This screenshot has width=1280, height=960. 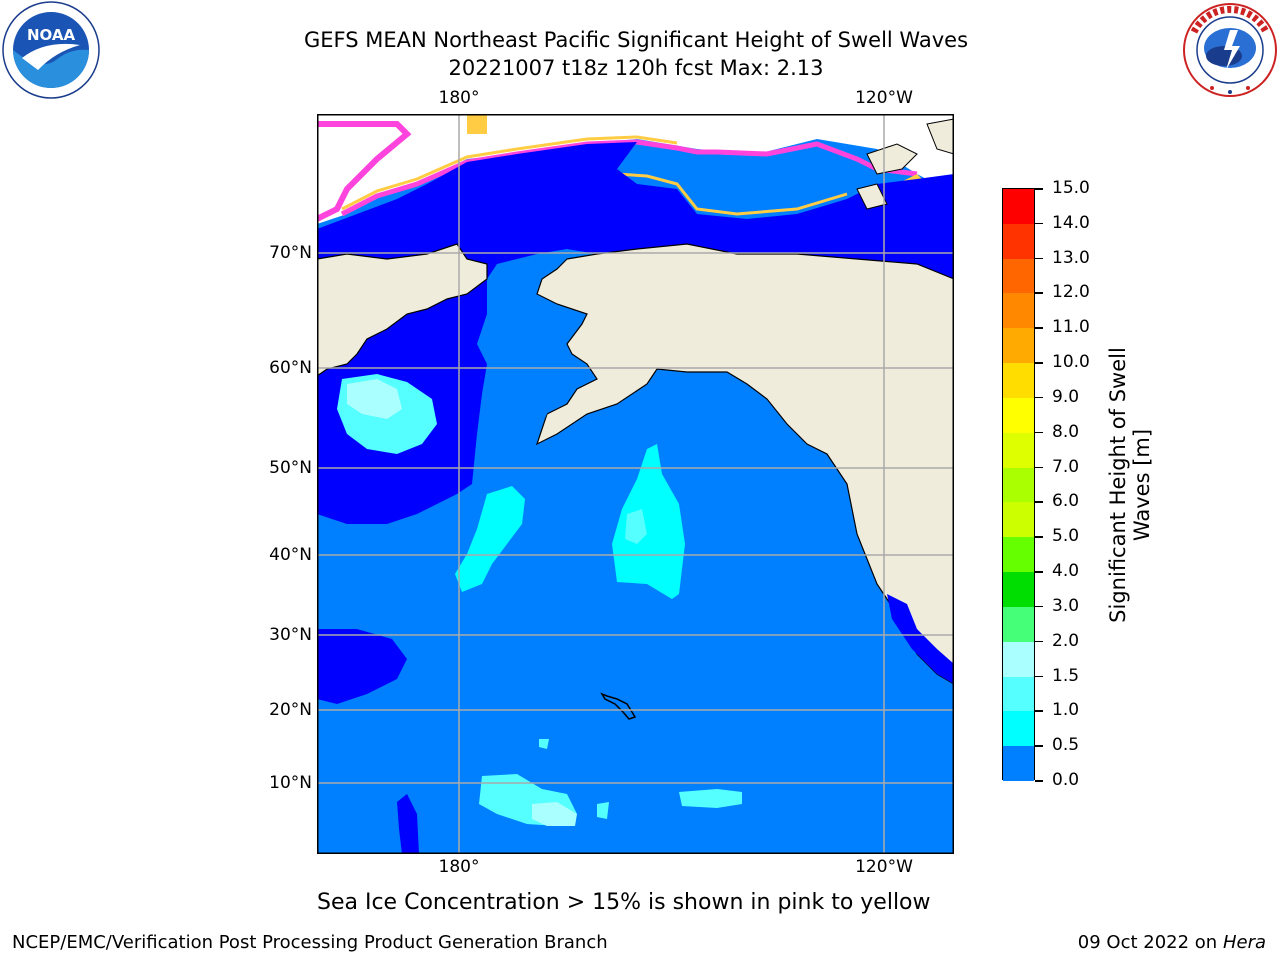 I want to click on low-swell-region-sw, so click(x=362, y=666).